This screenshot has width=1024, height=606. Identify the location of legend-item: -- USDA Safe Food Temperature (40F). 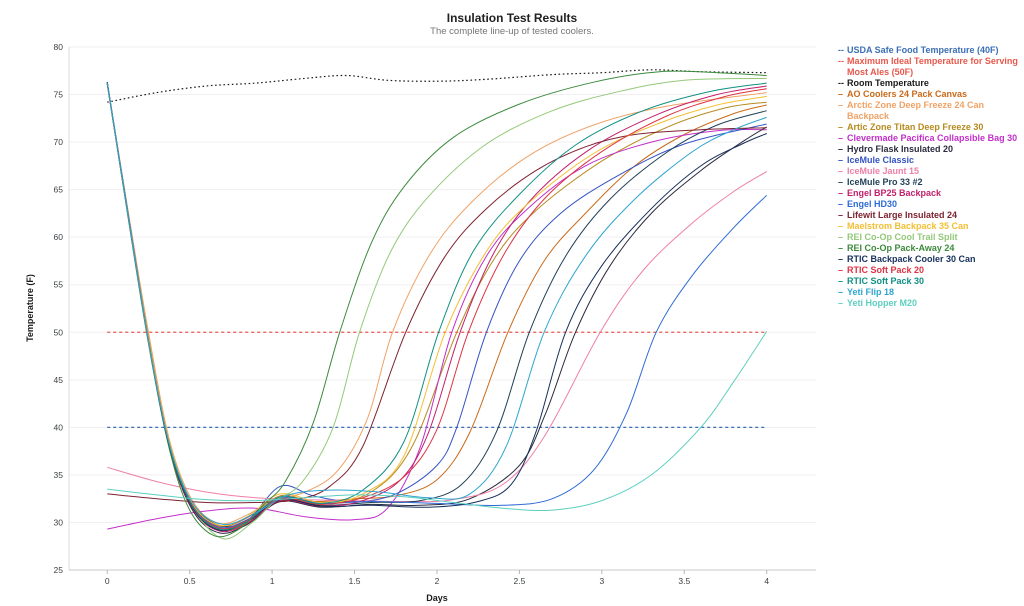
(929, 50).